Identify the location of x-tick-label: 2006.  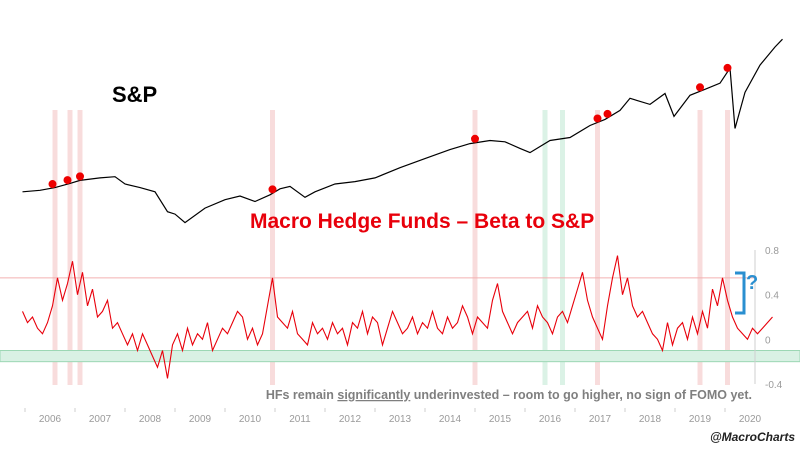
(50, 419).